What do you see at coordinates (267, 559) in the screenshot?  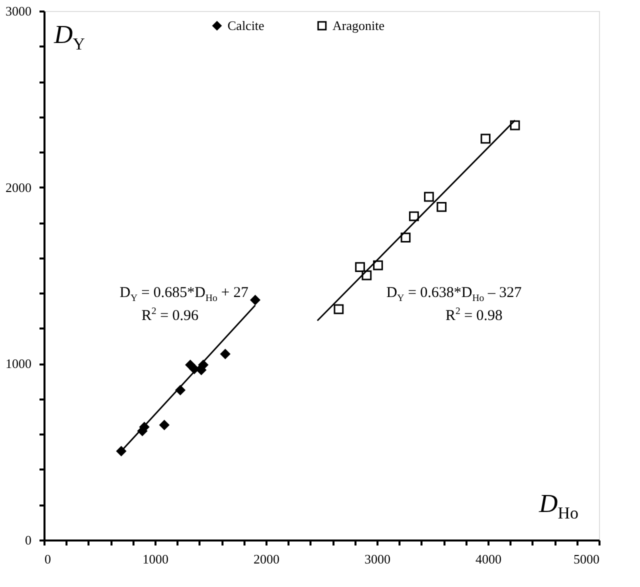 I see `x-tick-label: 2000` at bounding box center [267, 559].